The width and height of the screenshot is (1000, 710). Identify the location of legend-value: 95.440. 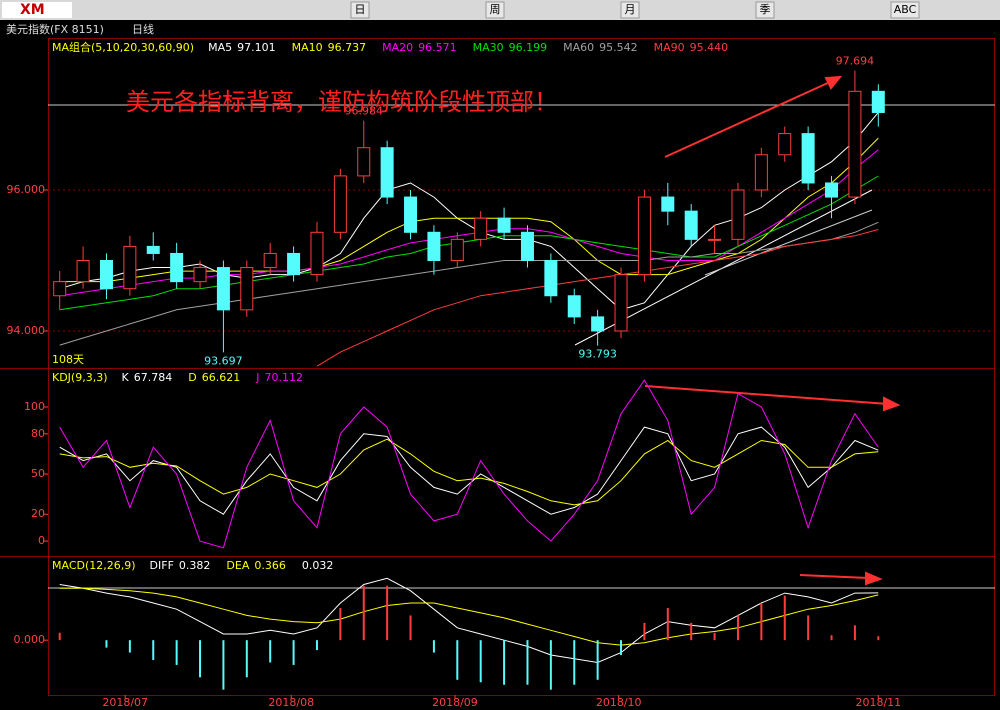
(709, 47).